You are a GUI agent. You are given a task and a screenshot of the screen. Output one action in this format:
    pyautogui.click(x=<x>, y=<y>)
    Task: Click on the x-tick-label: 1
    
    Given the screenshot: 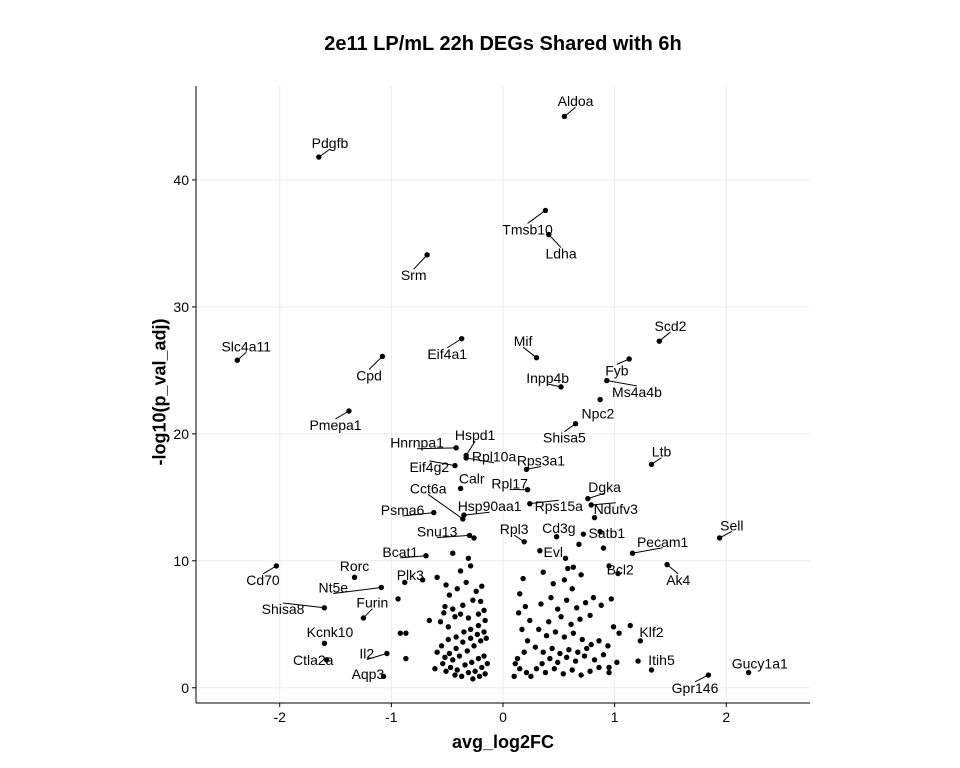 What is the action you would take?
    pyautogui.click(x=615, y=717)
    